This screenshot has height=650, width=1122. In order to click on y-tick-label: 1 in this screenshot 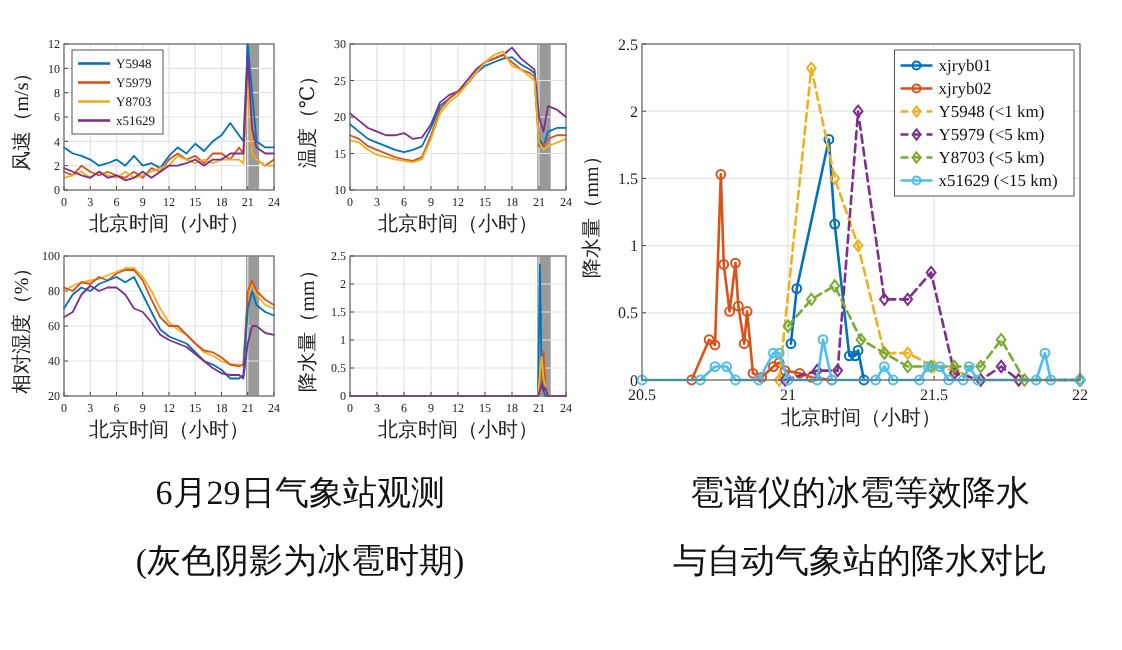, I will do `click(634, 246)`.